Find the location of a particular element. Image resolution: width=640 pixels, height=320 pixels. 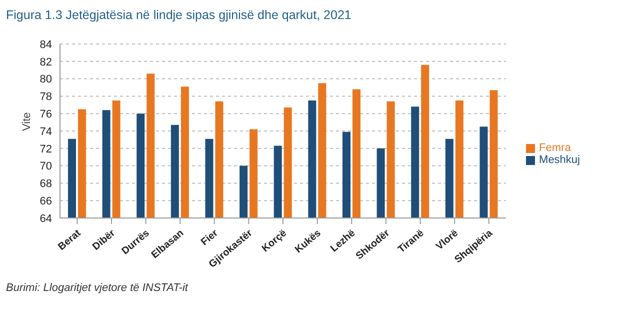

y-tick-label: 70 is located at coordinates (46, 166).